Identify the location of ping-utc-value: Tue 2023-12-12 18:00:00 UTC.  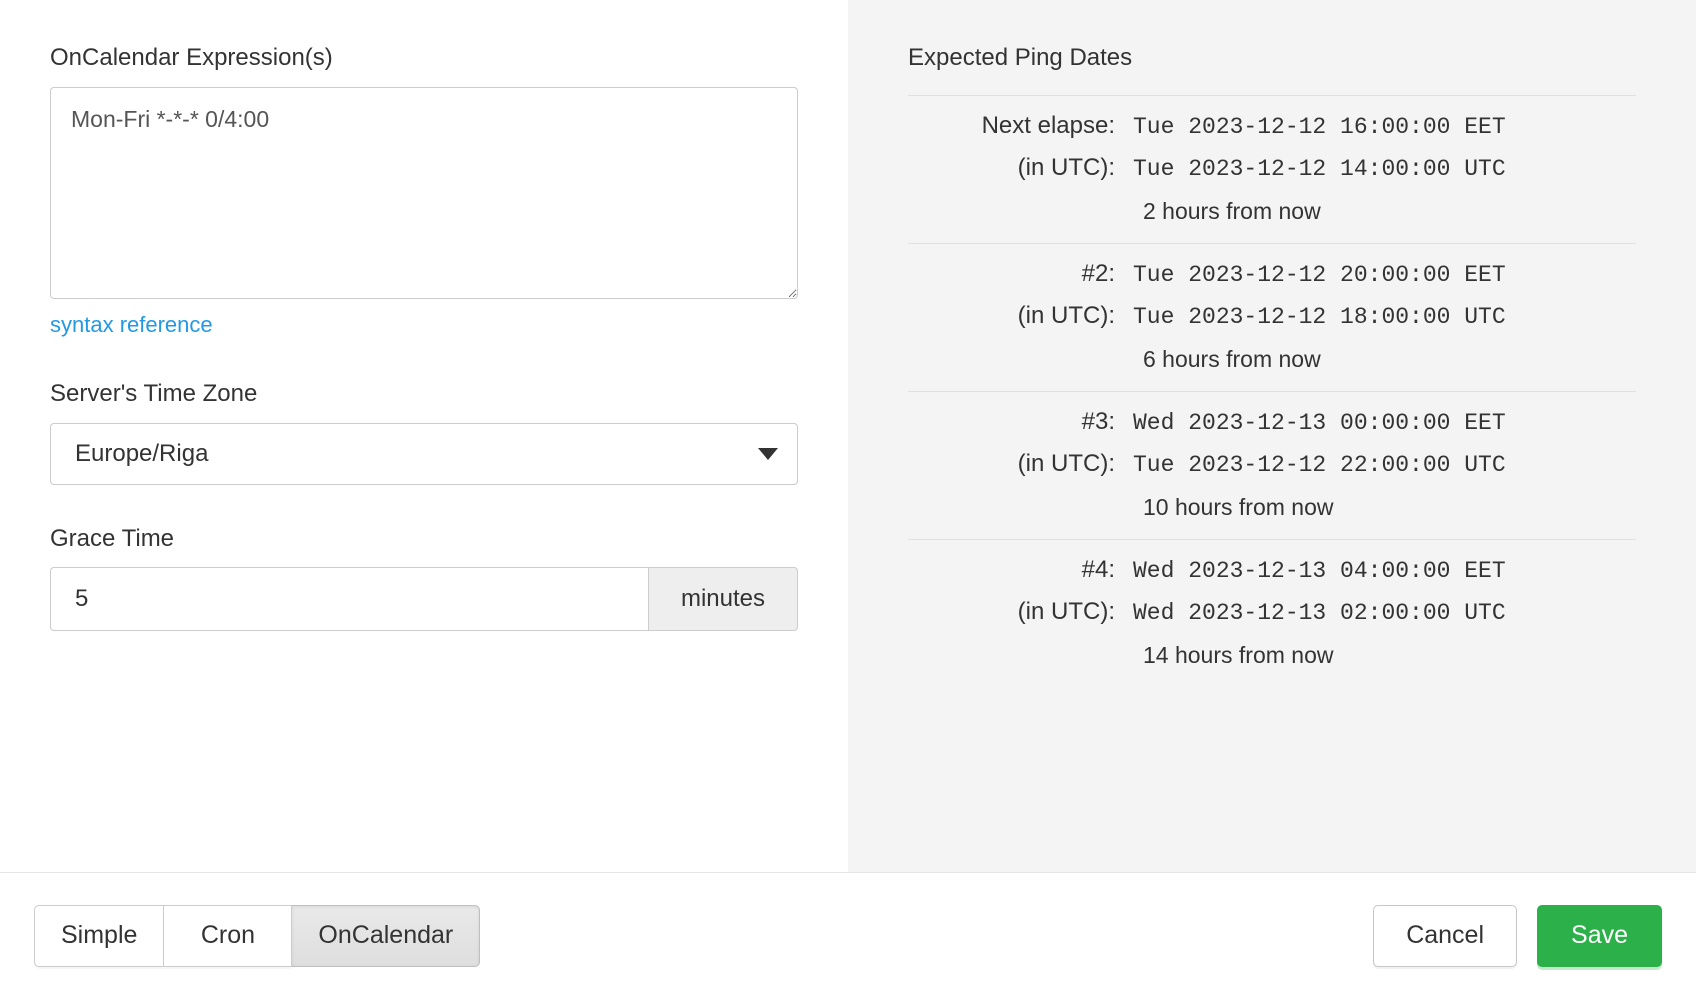
(1319, 316).